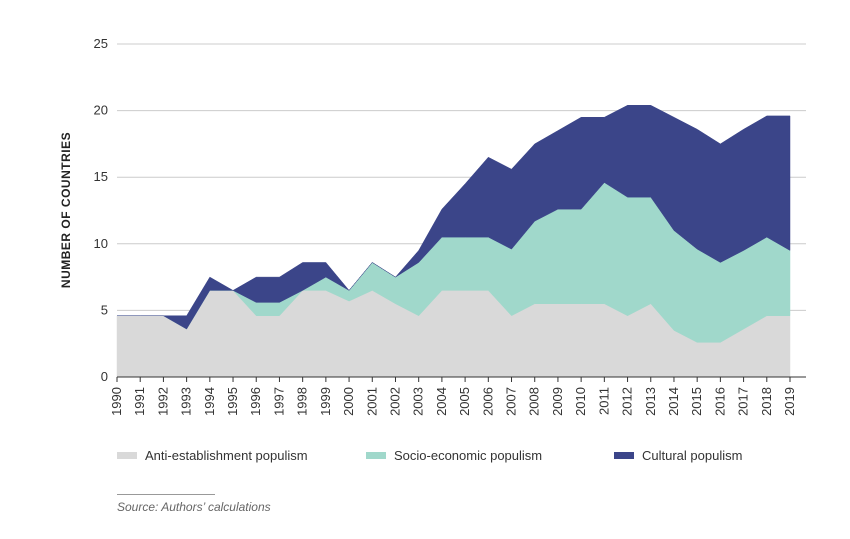 The image size is (850, 539). I want to click on x-tick-label-2017: 2017, so click(743, 401).